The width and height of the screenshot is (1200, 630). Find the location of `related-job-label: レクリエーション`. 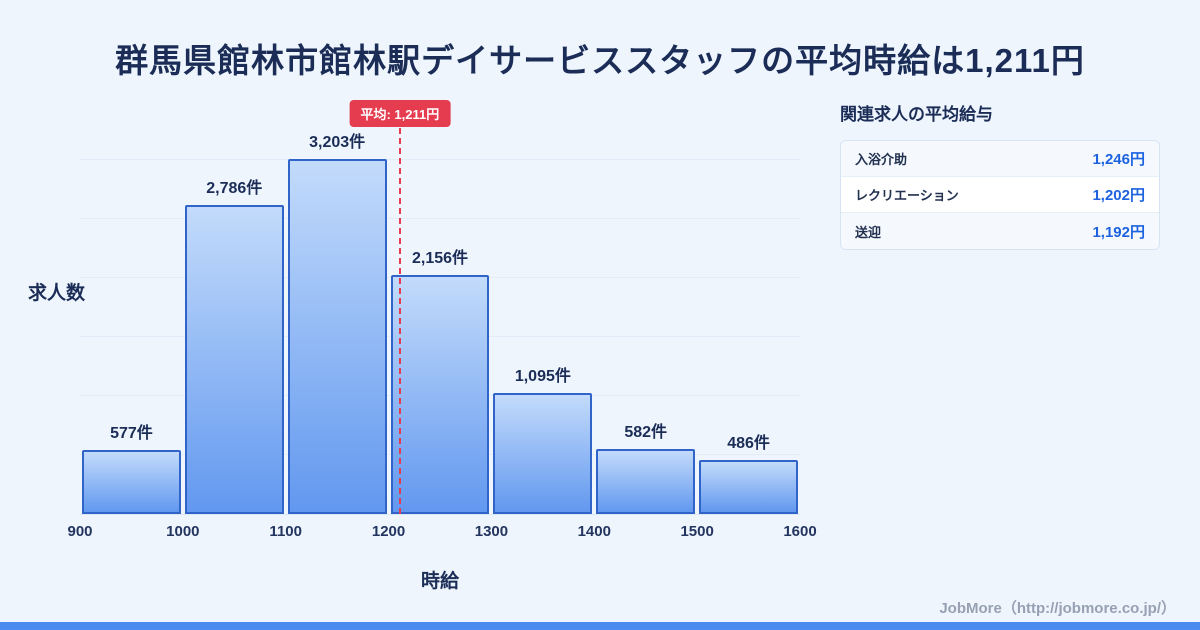

related-job-label: レクリエーション is located at coordinates (907, 195).